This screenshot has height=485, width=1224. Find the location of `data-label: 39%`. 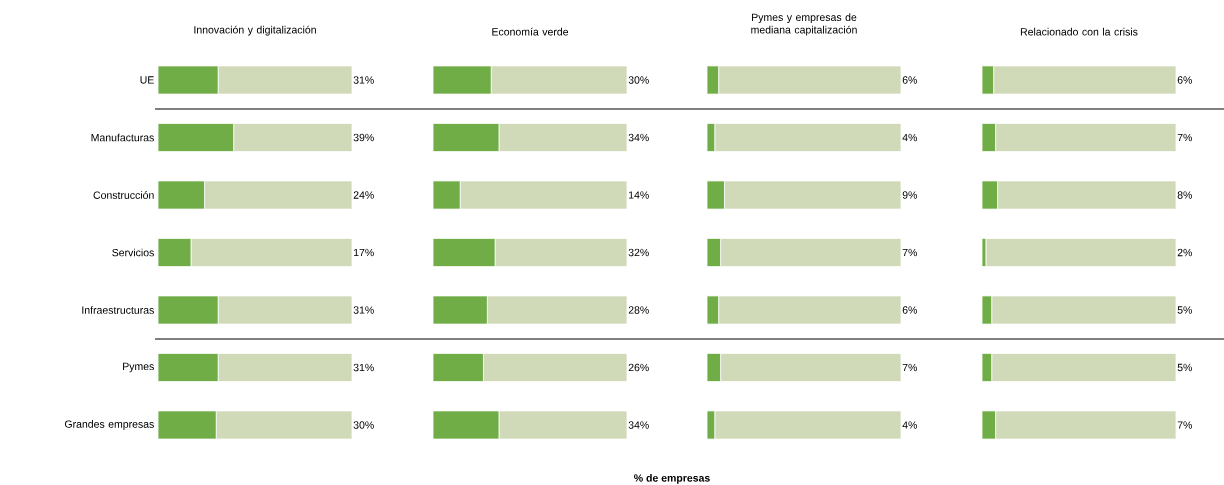

data-label: 39% is located at coordinates (363, 137).